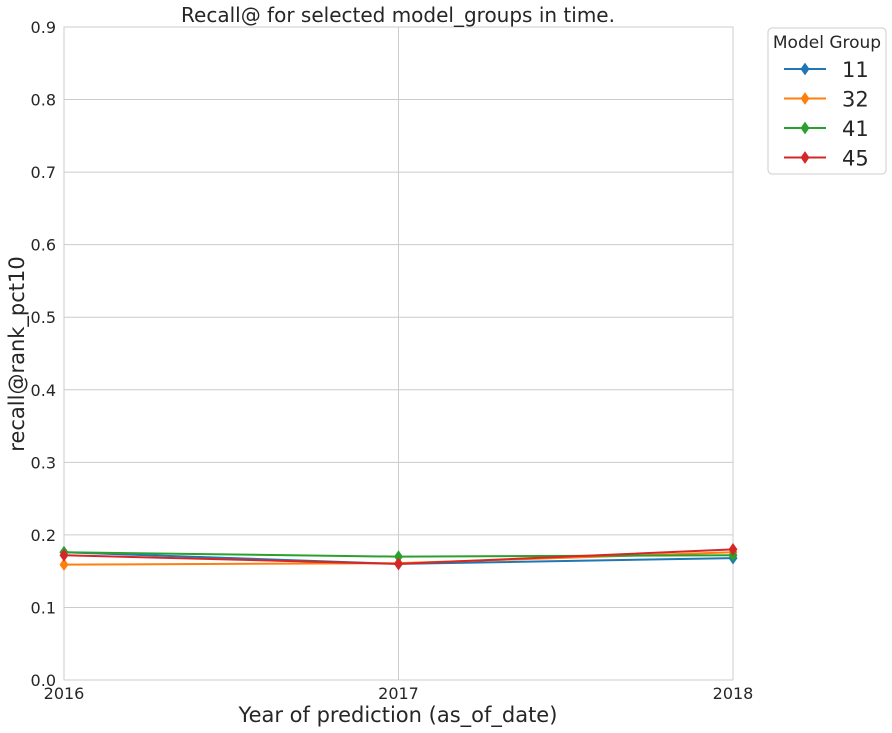  What do you see at coordinates (43, 680) in the screenshot?
I see `y-tick-label: 0.0` at bounding box center [43, 680].